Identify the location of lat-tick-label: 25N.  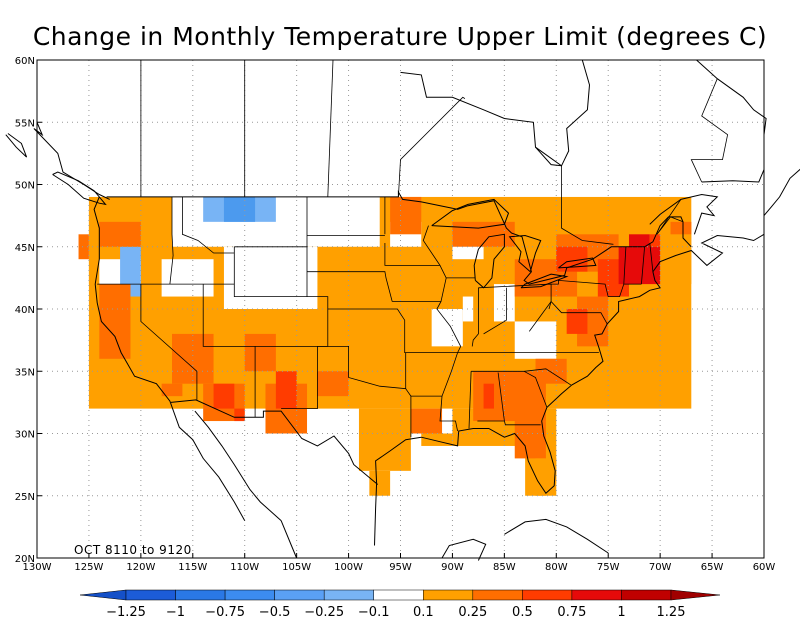
(25, 497).